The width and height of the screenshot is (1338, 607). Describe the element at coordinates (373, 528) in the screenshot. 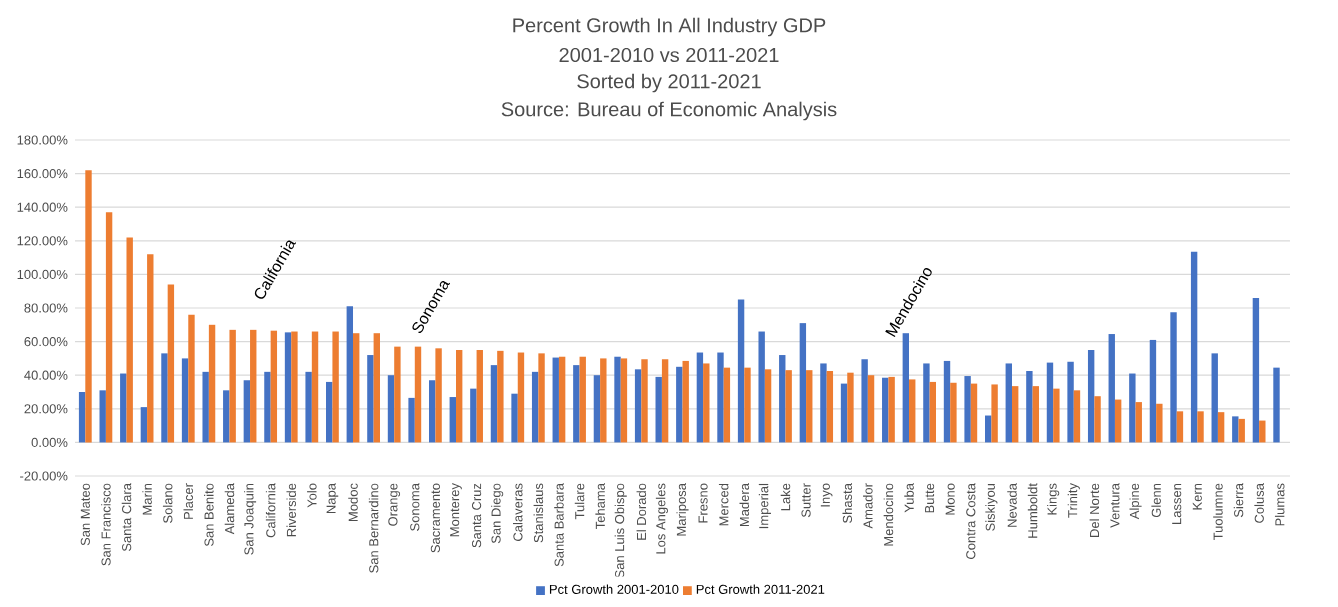

I see `x-tick-label: San Bernardino` at that location.